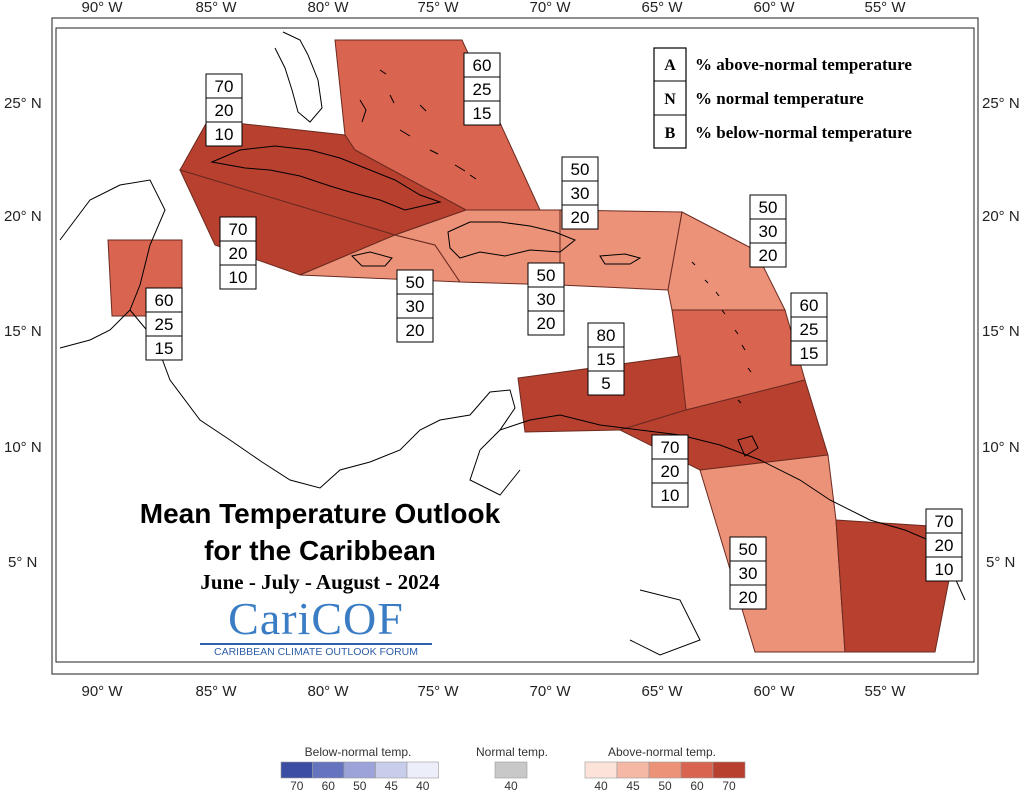 The height and width of the screenshot is (791, 1030). Describe the element at coordinates (768, 231) in the screenshot. I see `probability-box-leewards-north: 50 30 20` at that location.